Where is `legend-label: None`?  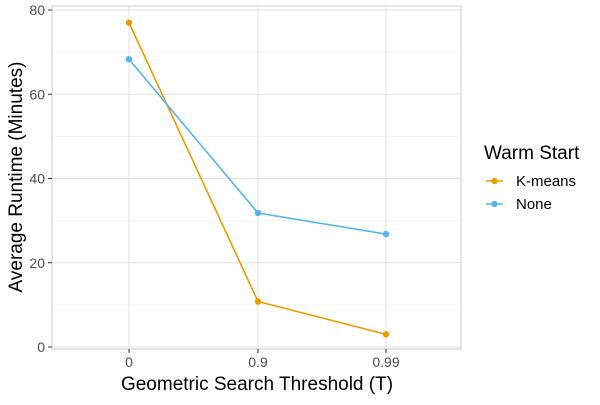 legend-label: None is located at coordinates (534, 204).